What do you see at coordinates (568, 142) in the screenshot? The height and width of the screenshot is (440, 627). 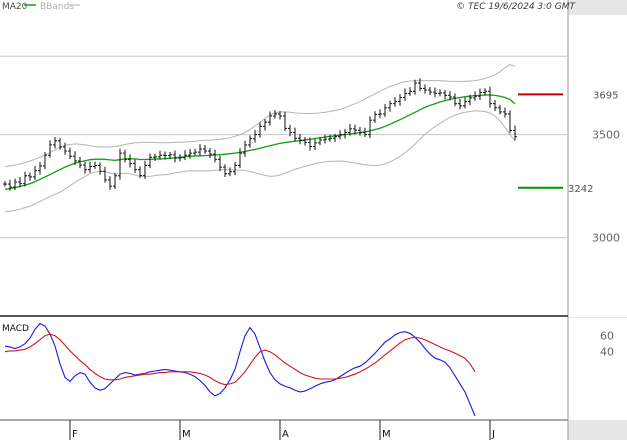 I see `price-levels: 3695 3242` at bounding box center [568, 142].